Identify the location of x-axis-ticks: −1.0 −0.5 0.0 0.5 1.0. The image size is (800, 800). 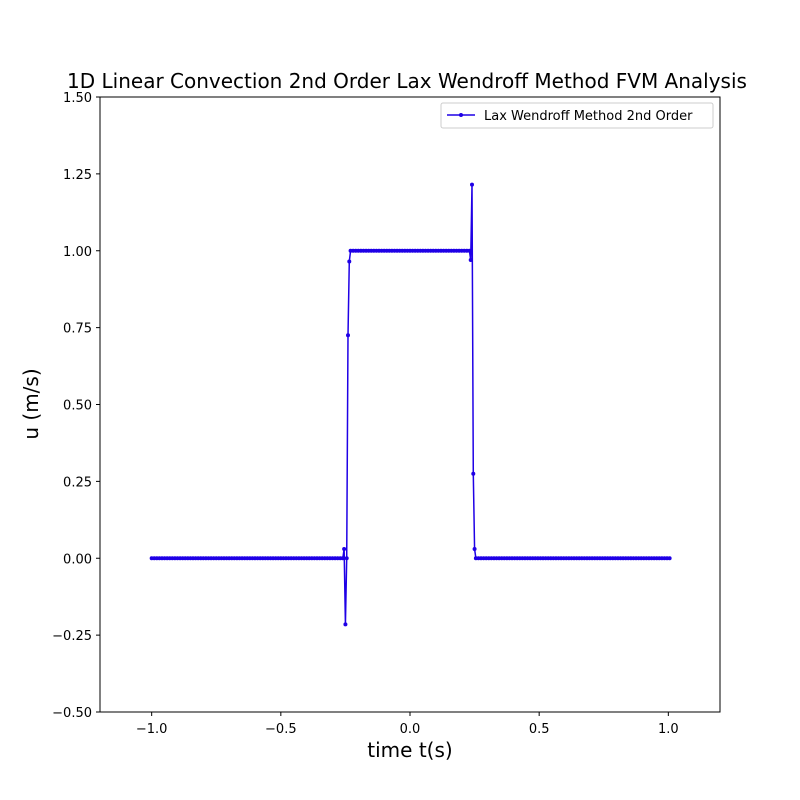
(407, 724).